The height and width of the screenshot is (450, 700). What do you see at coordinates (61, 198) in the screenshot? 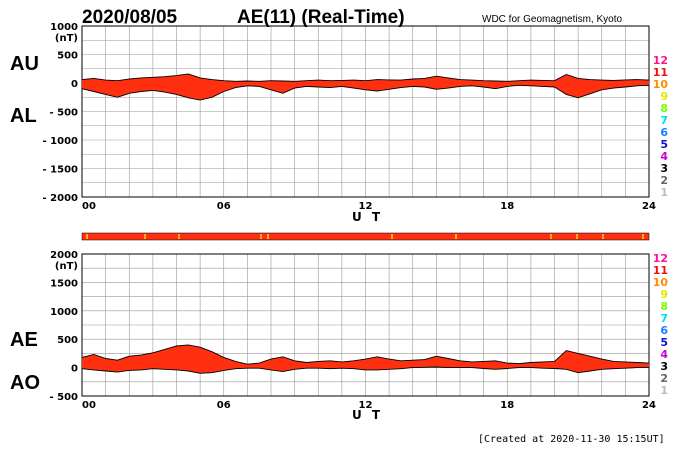
I see `y-tick-label: - 2000` at bounding box center [61, 198].